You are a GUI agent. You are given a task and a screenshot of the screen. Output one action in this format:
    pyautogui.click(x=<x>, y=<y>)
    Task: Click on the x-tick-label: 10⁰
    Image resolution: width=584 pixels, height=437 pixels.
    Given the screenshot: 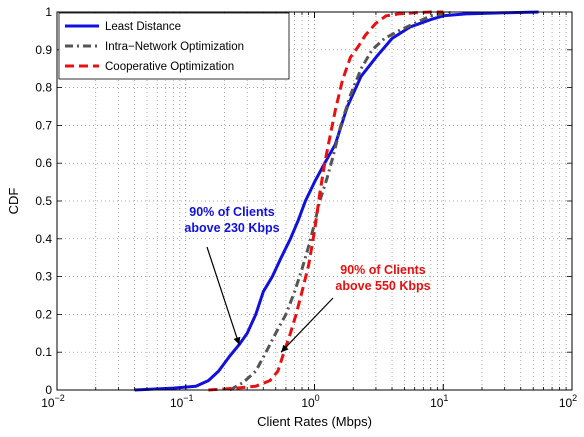 What is the action you would take?
    pyautogui.click(x=310, y=401)
    